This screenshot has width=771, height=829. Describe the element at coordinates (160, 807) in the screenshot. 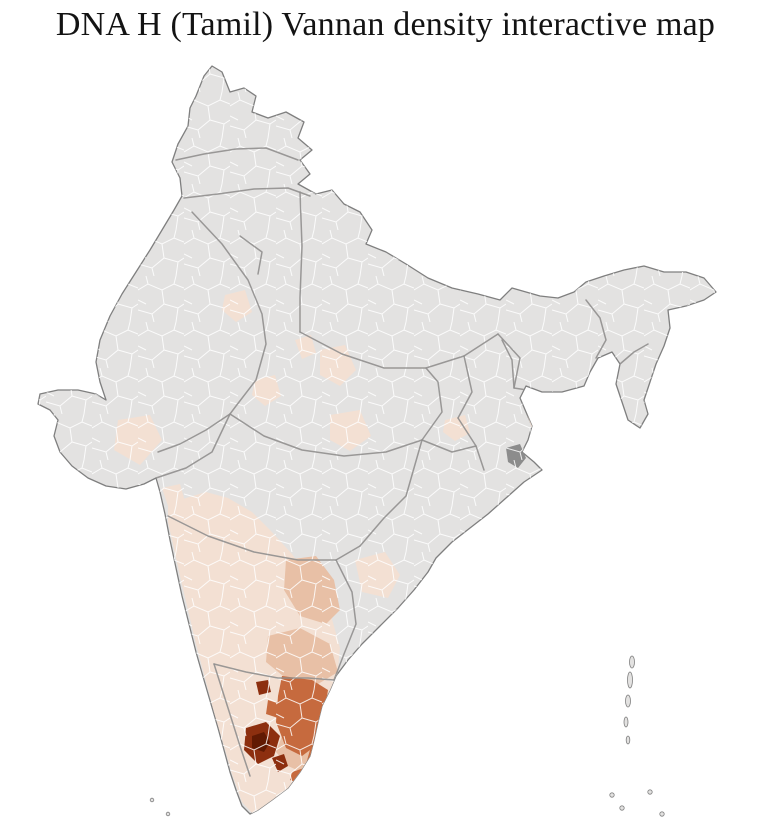

I see `lakshadweep-islands` at that location.